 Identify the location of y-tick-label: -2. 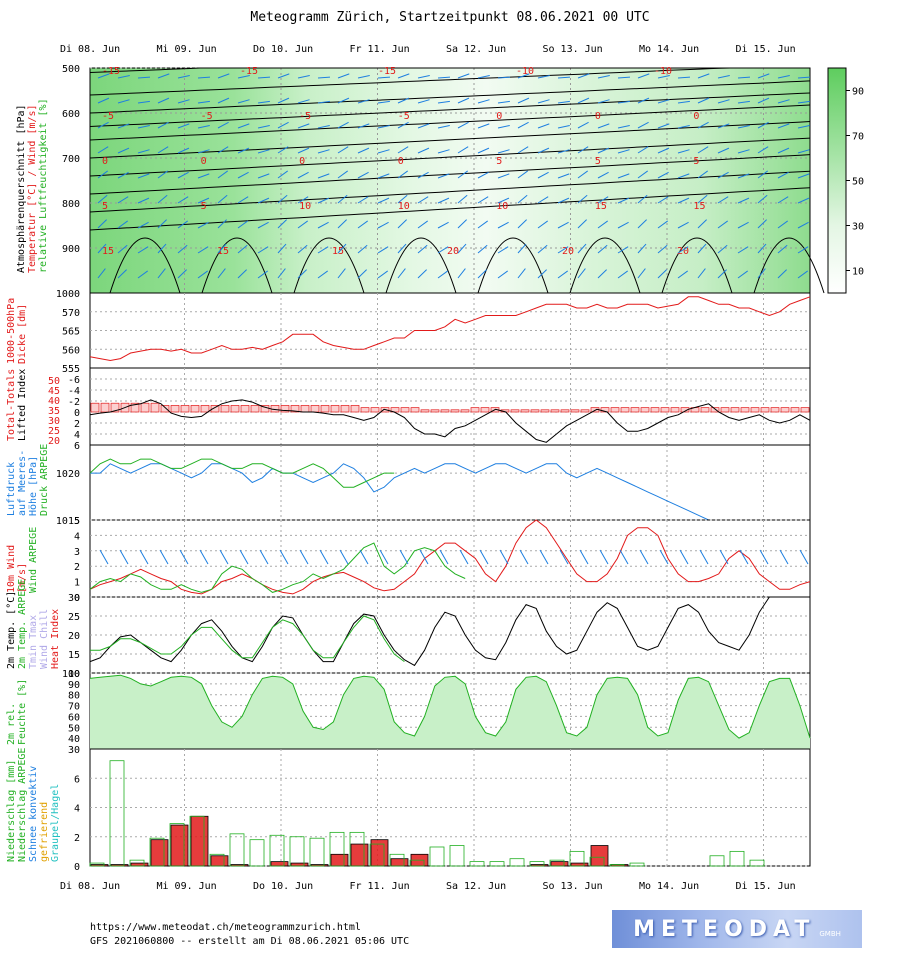
(74, 402).